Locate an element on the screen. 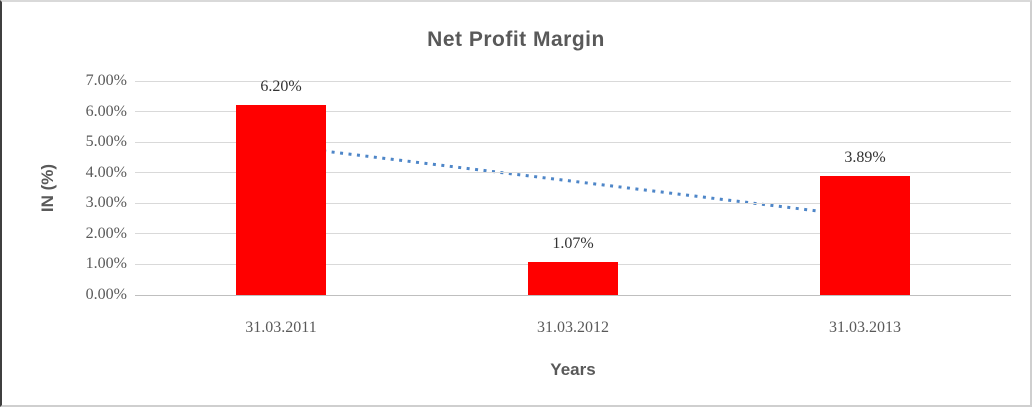 The height and width of the screenshot is (407, 1032). data-label: 6.20% is located at coordinates (281, 87).